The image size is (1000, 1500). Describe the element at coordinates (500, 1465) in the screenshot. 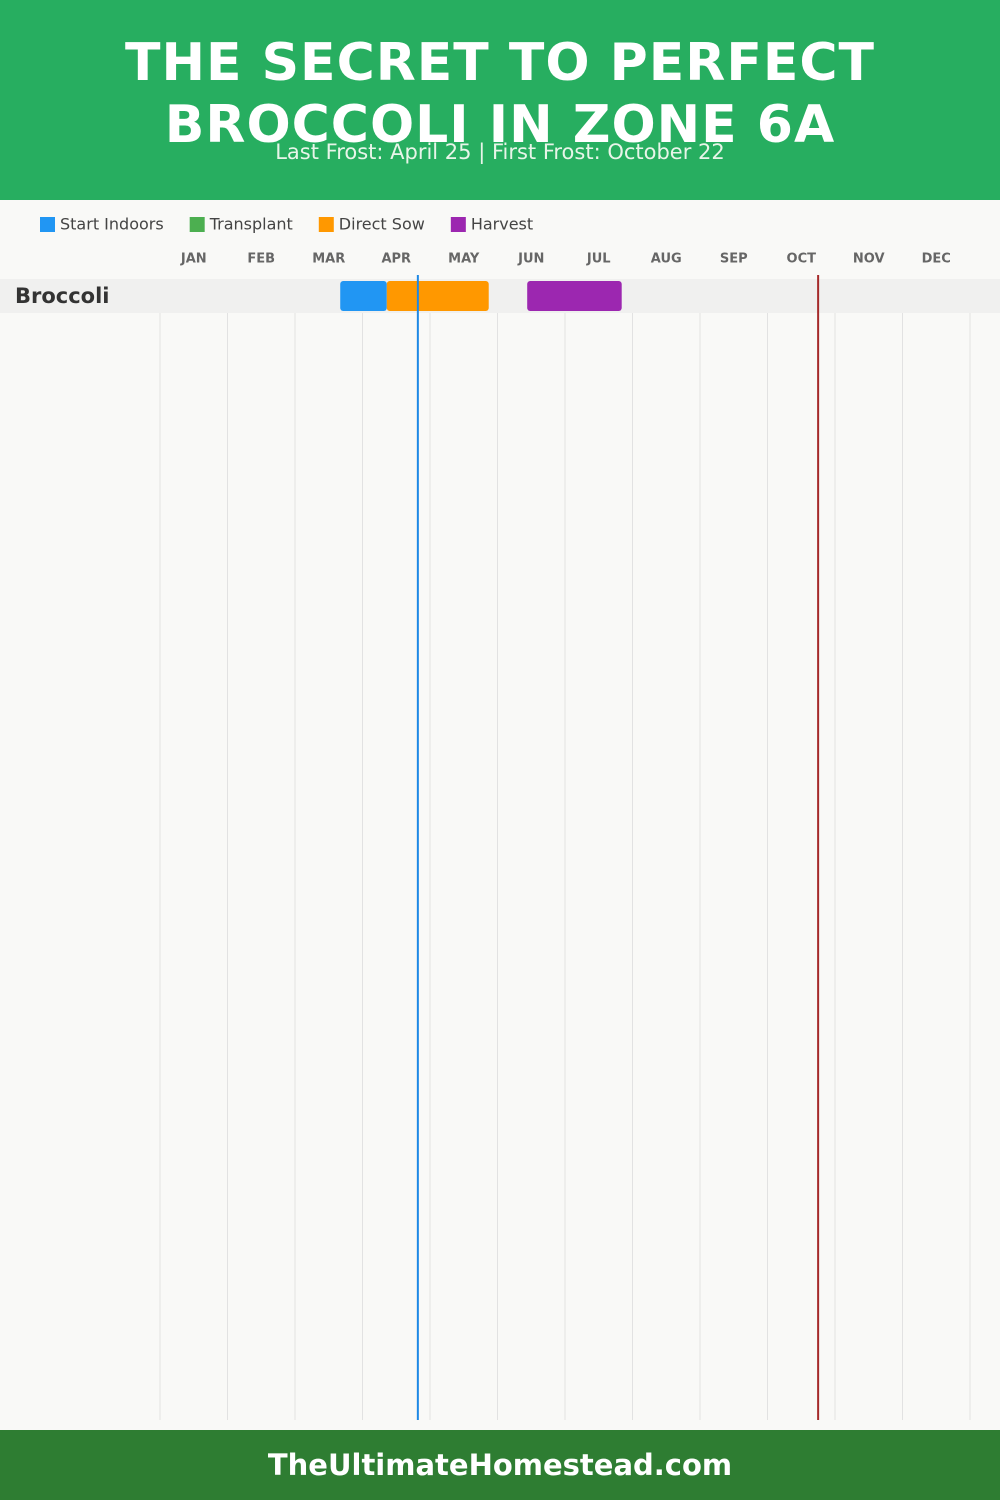

I see `footer: TheUltimateHomestead.com` at that location.